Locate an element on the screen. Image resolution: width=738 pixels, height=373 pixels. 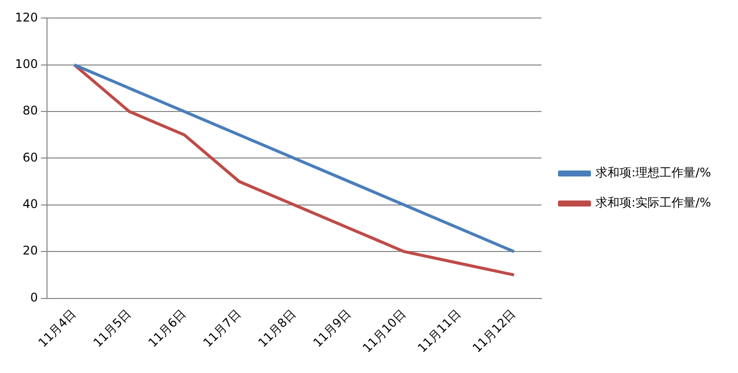
x-tick-label: 11月11日 is located at coordinates (439, 331).